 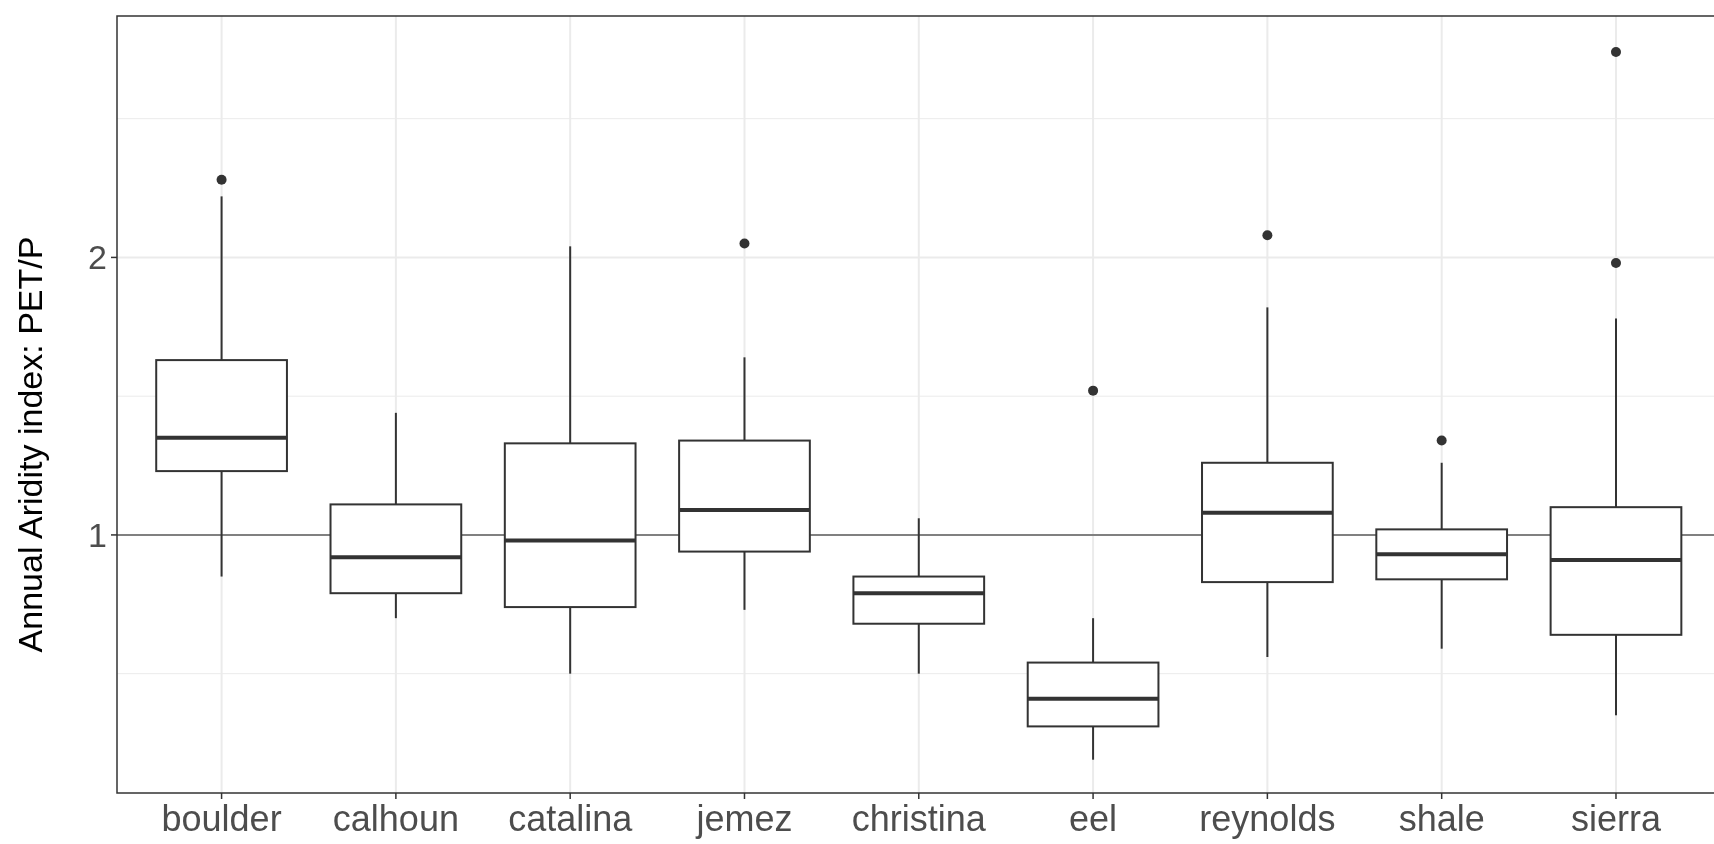 I want to click on x-tick-label: shale, so click(x=1441, y=818).